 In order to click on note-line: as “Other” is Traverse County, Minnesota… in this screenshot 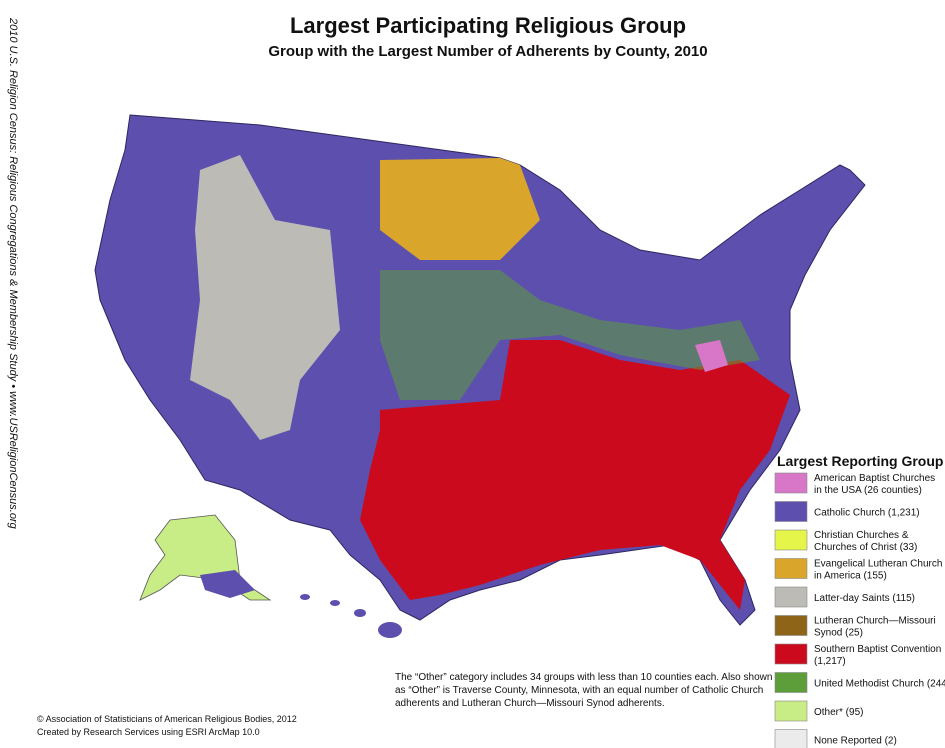, I will do `click(579, 690)`.